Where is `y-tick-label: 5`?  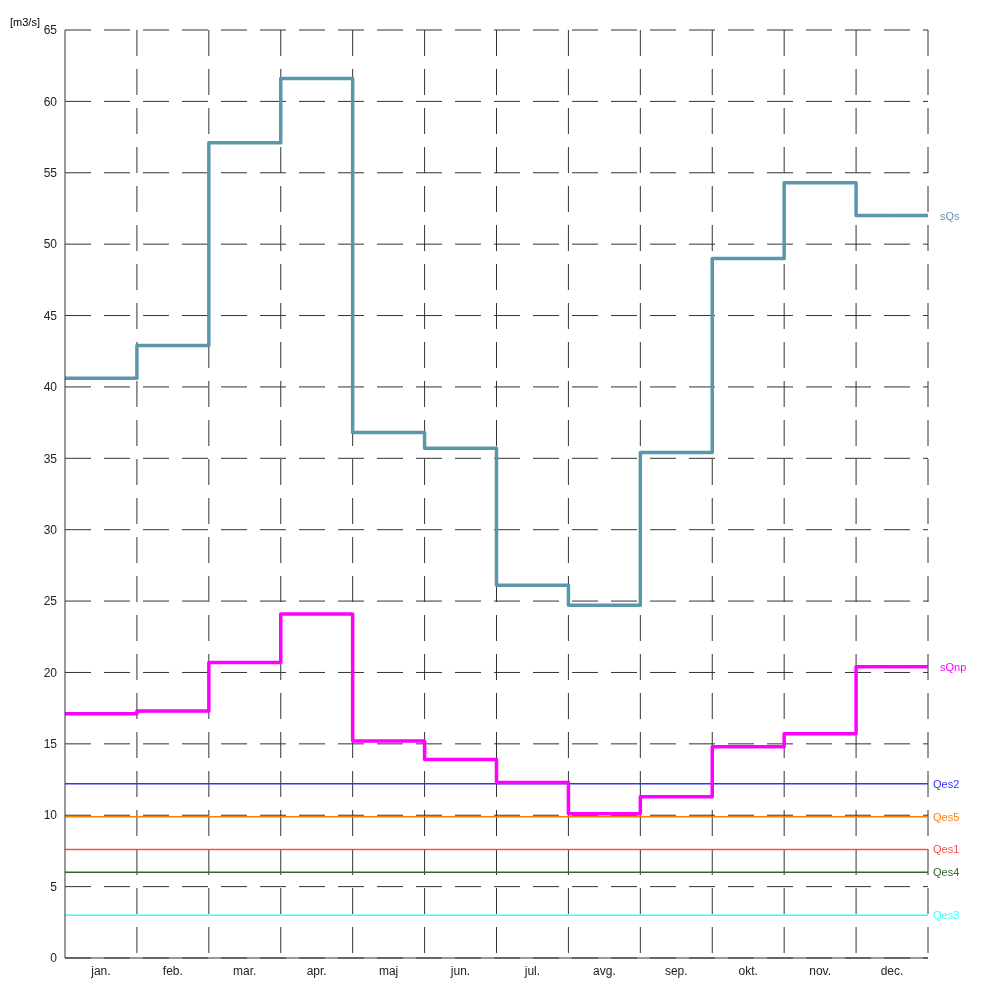 y-tick-label: 5 is located at coordinates (54, 886).